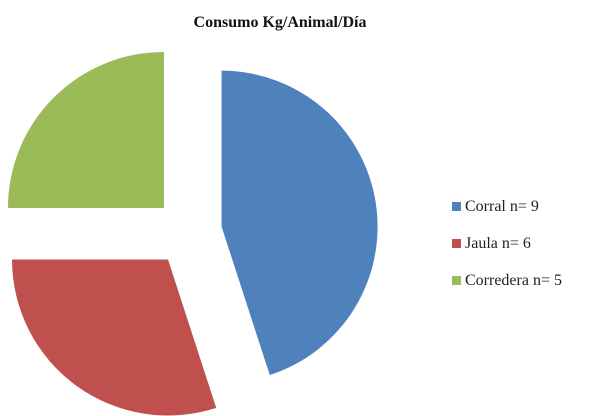 The height and width of the screenshot is (416, 613). Describe the element at coordinates (502, 206) in the screenshot. I see `legend-label-corral: Corral n= 9` at that location.